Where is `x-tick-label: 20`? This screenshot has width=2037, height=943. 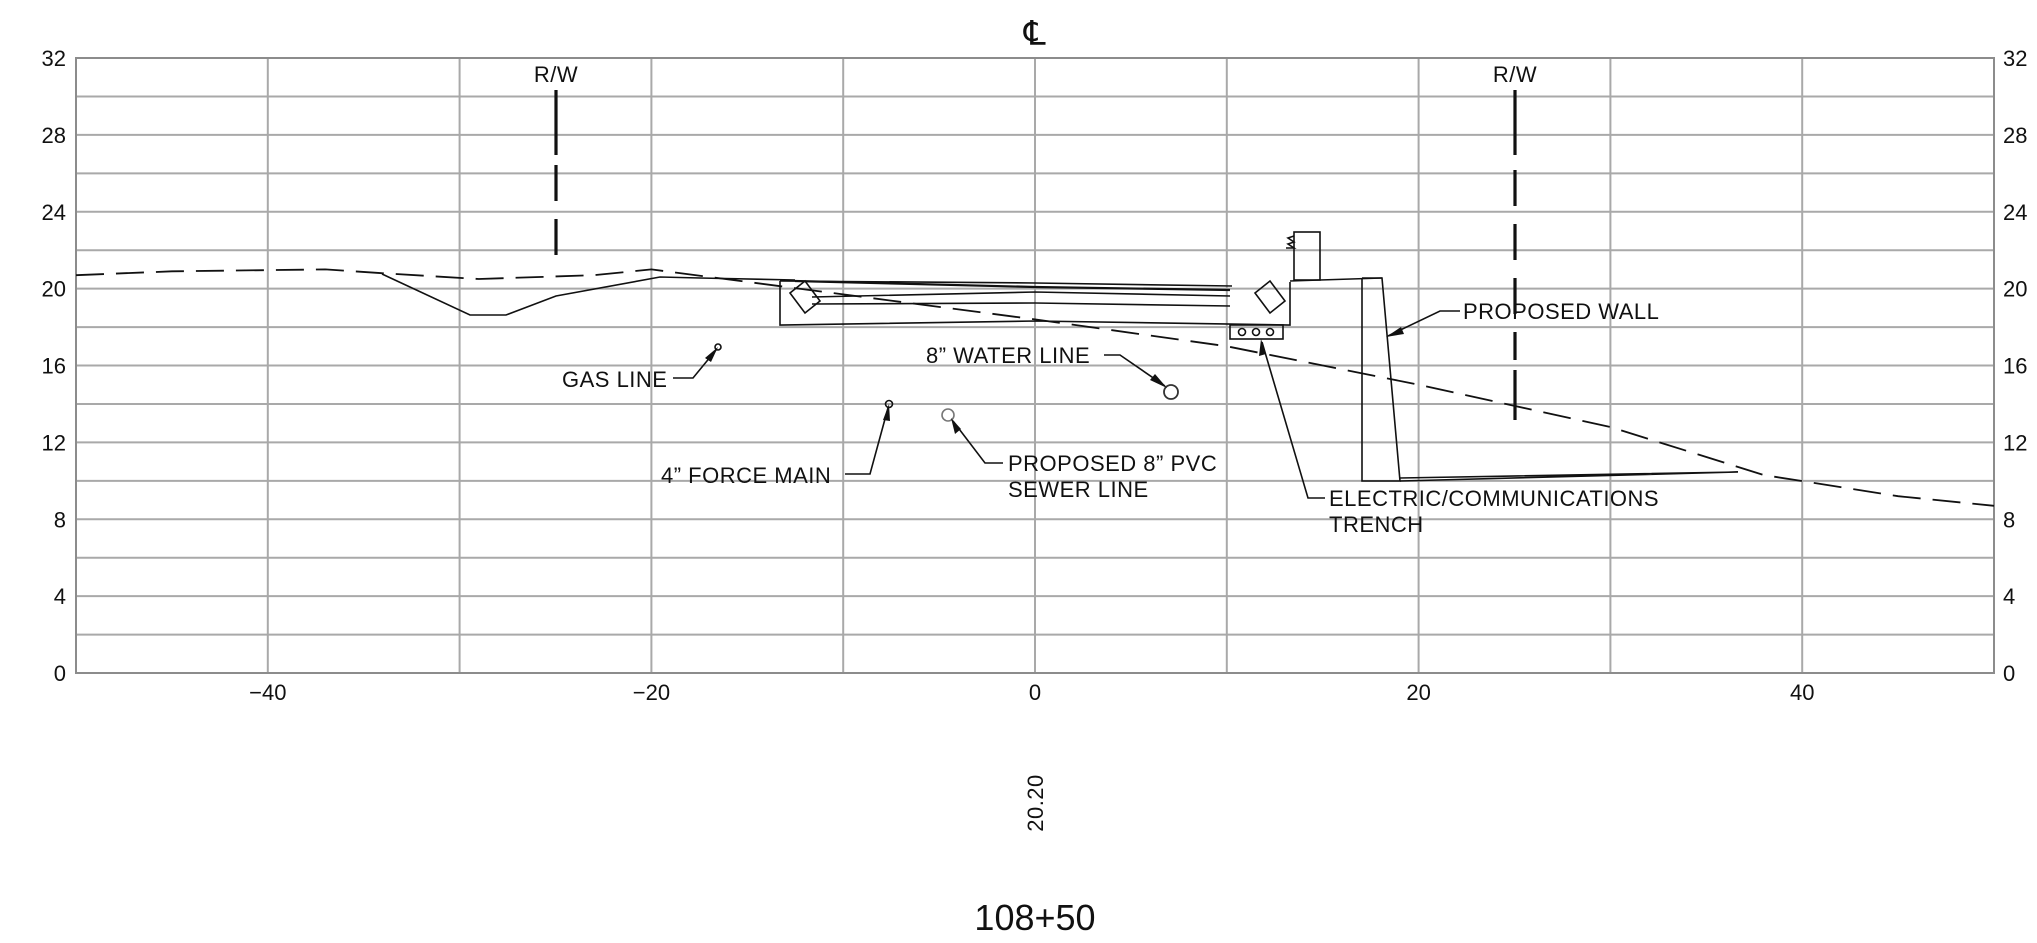 x-tick-label: 20 is located at coordinates (1418, 692).